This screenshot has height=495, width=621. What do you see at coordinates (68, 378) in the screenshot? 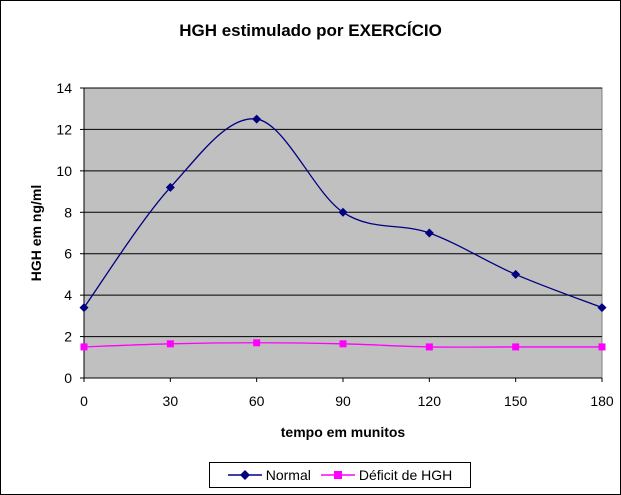
I see `y-tick-label-0: 0` at bounding box center [68, 378].